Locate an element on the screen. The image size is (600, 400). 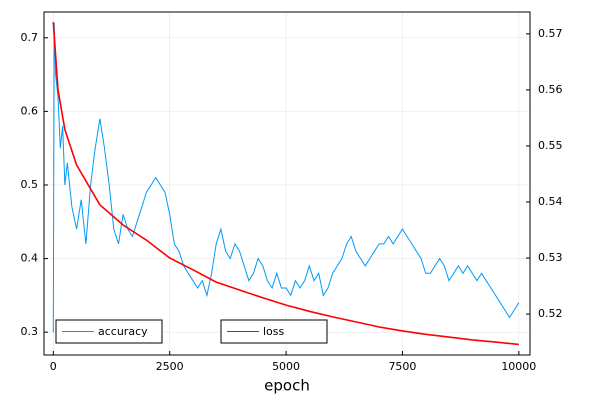
y2-tick-label: 0.55 is located at coordinates (550, 145).